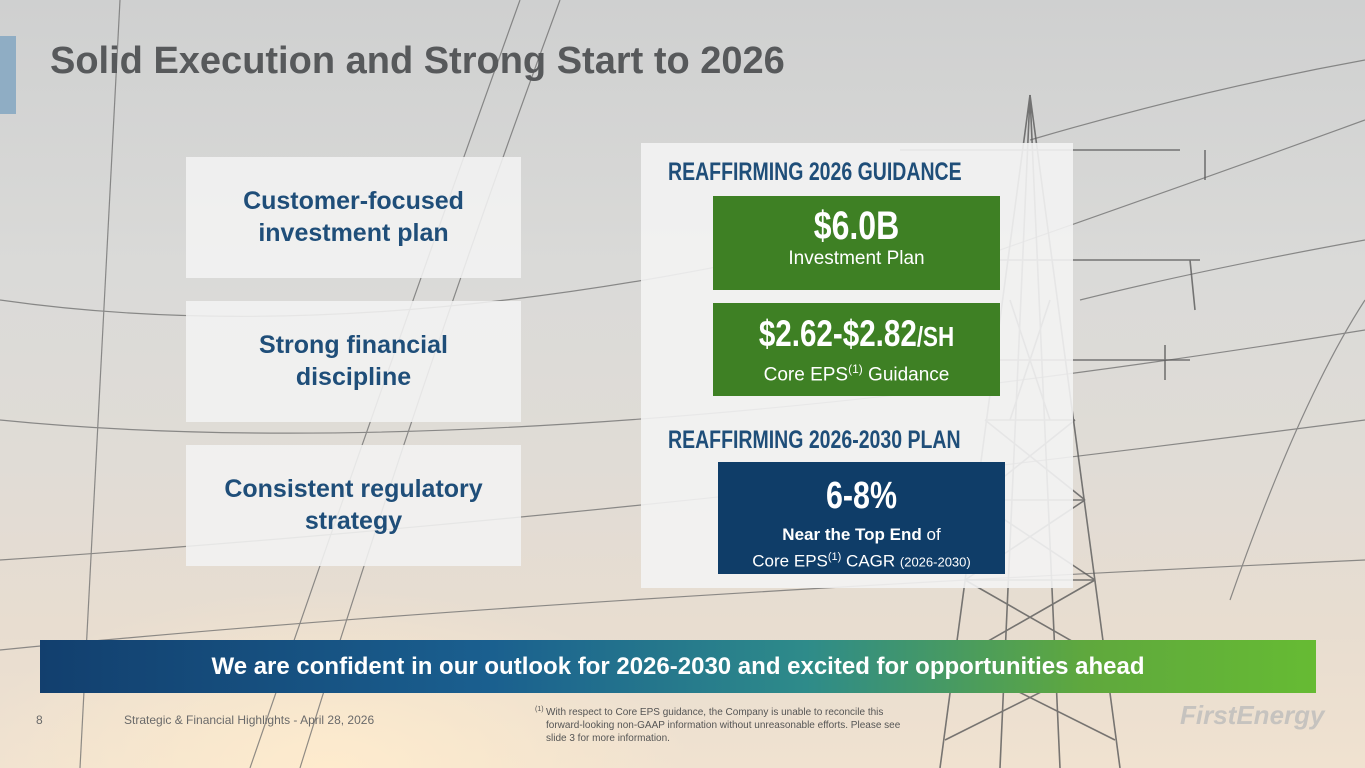 The width and height of the screenshot is (1365, 768). Describe the element at coordinates (539, 709) in the screenshot. I see `footnote-marker: (1)` at that location.